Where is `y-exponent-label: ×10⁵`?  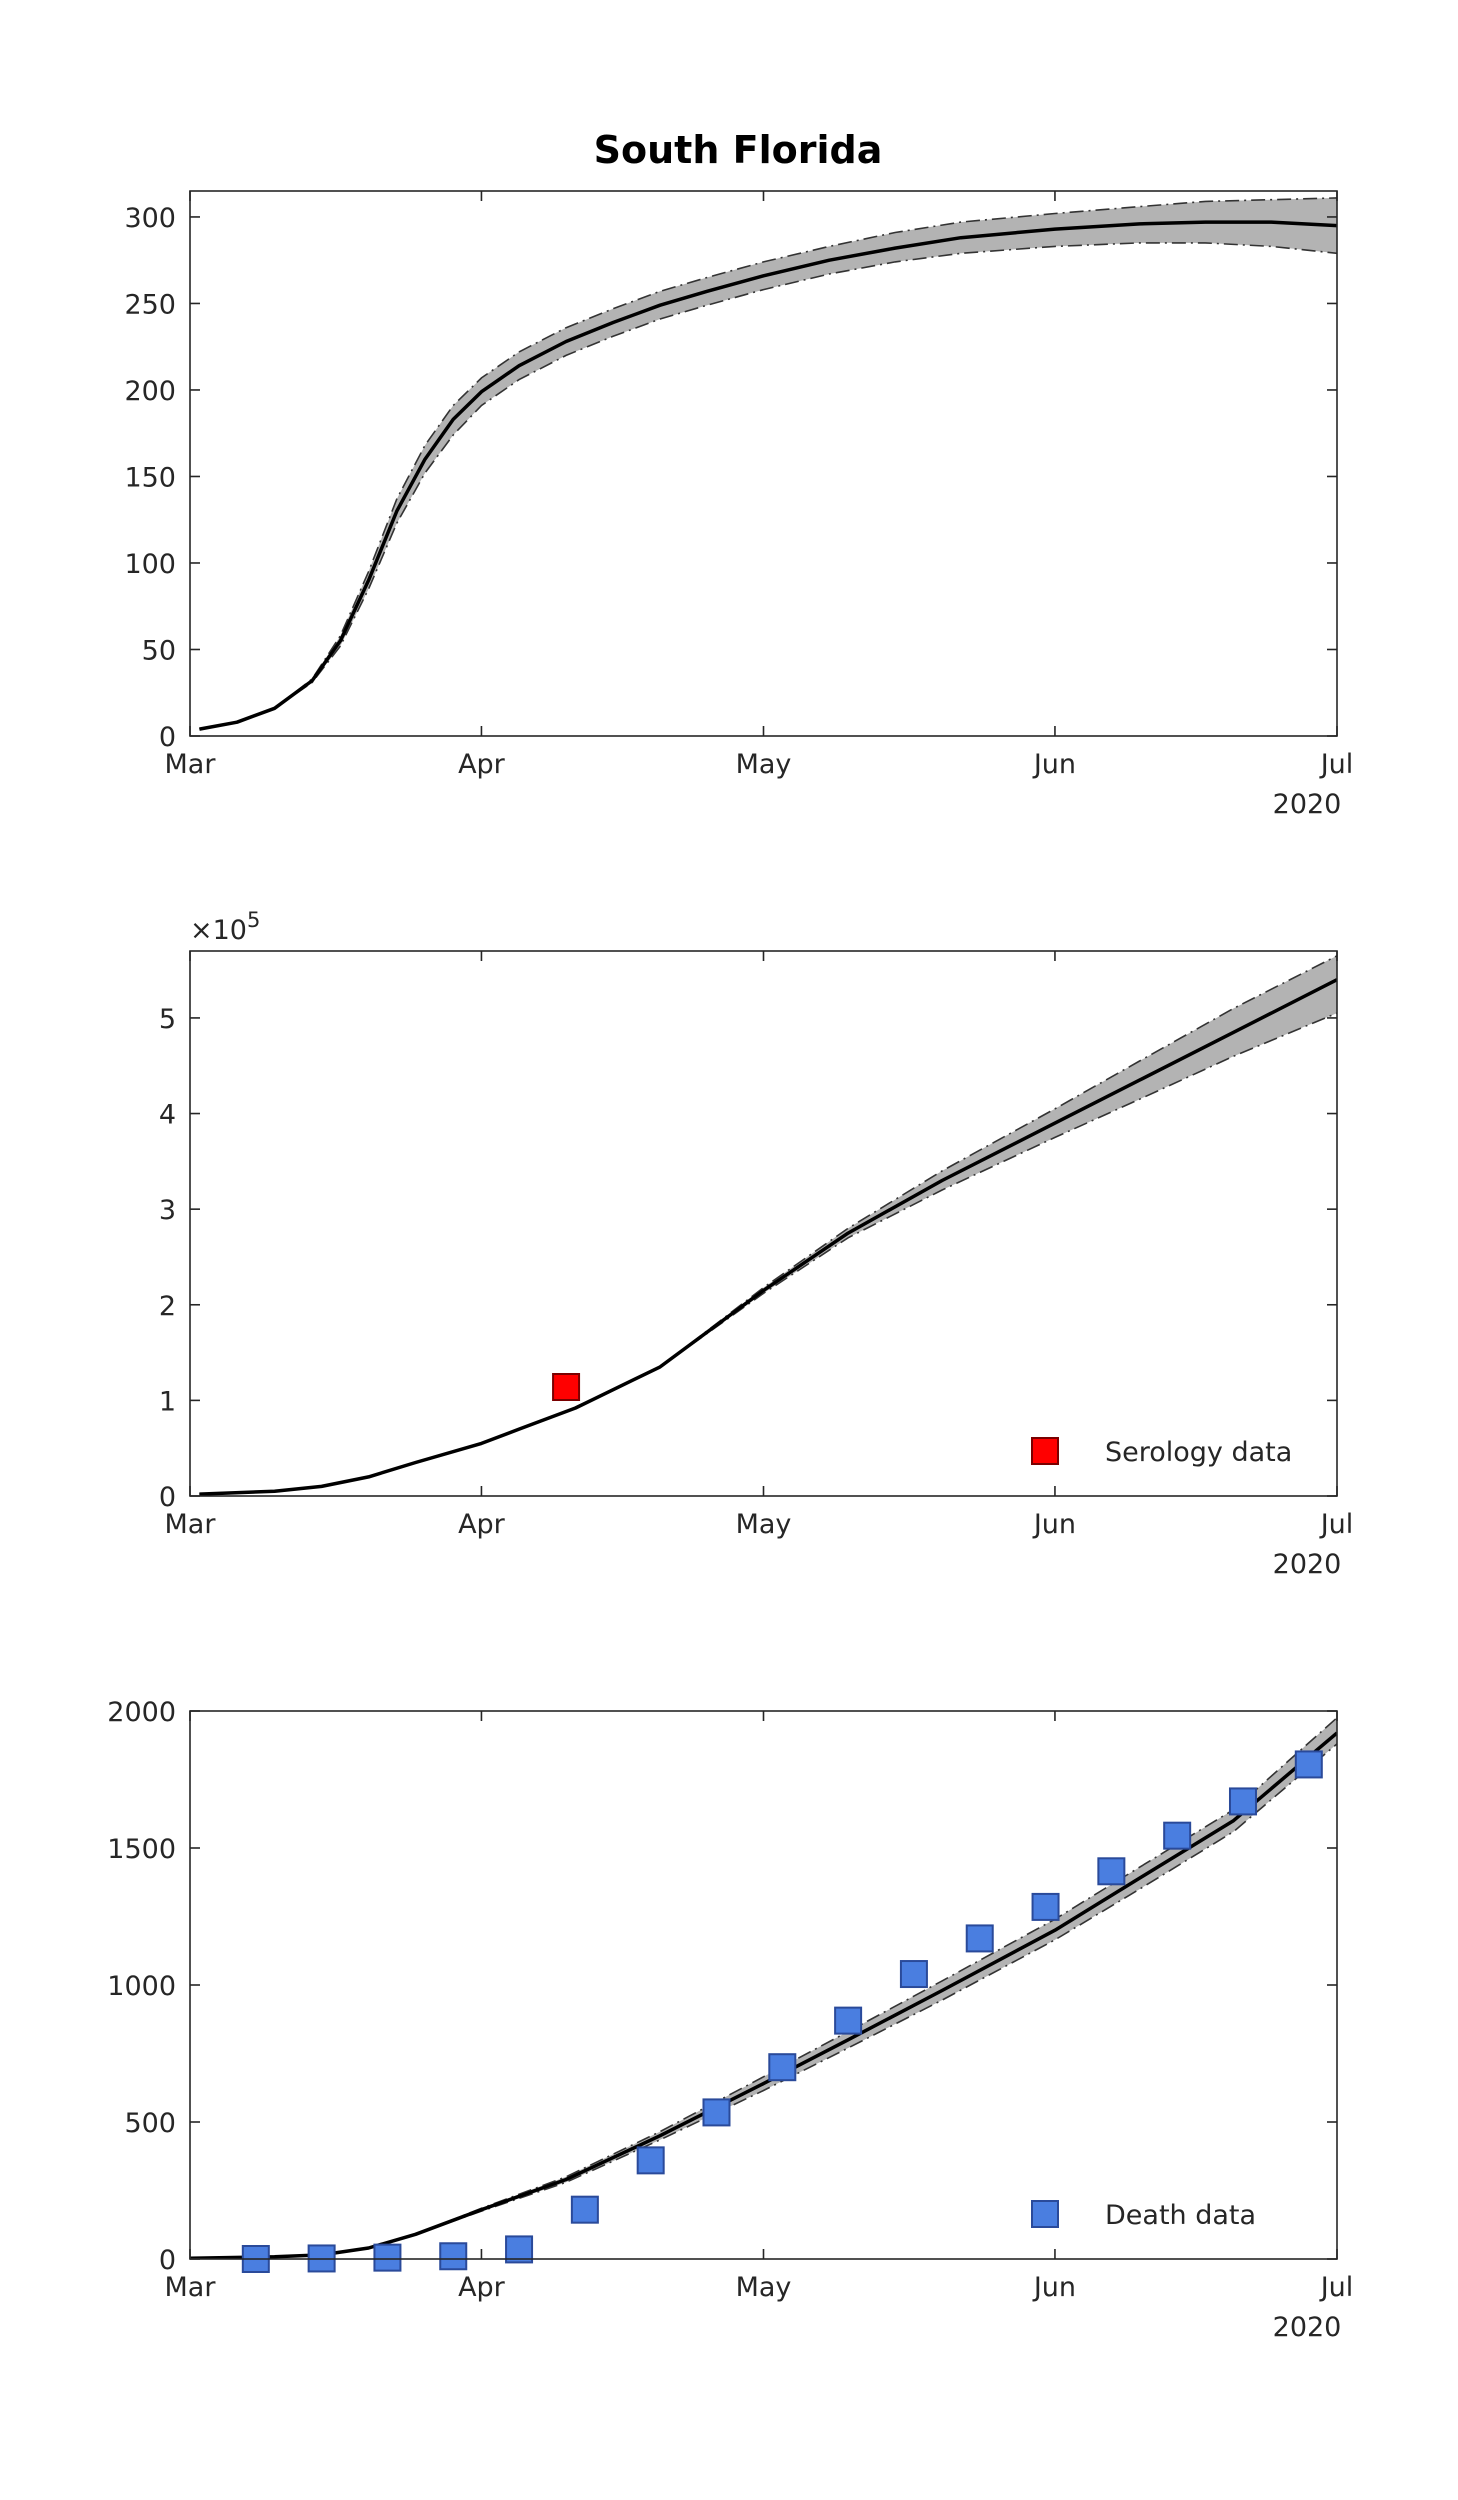 y-exponent-label: ×10⁵ is located at coordinates (225, 927).